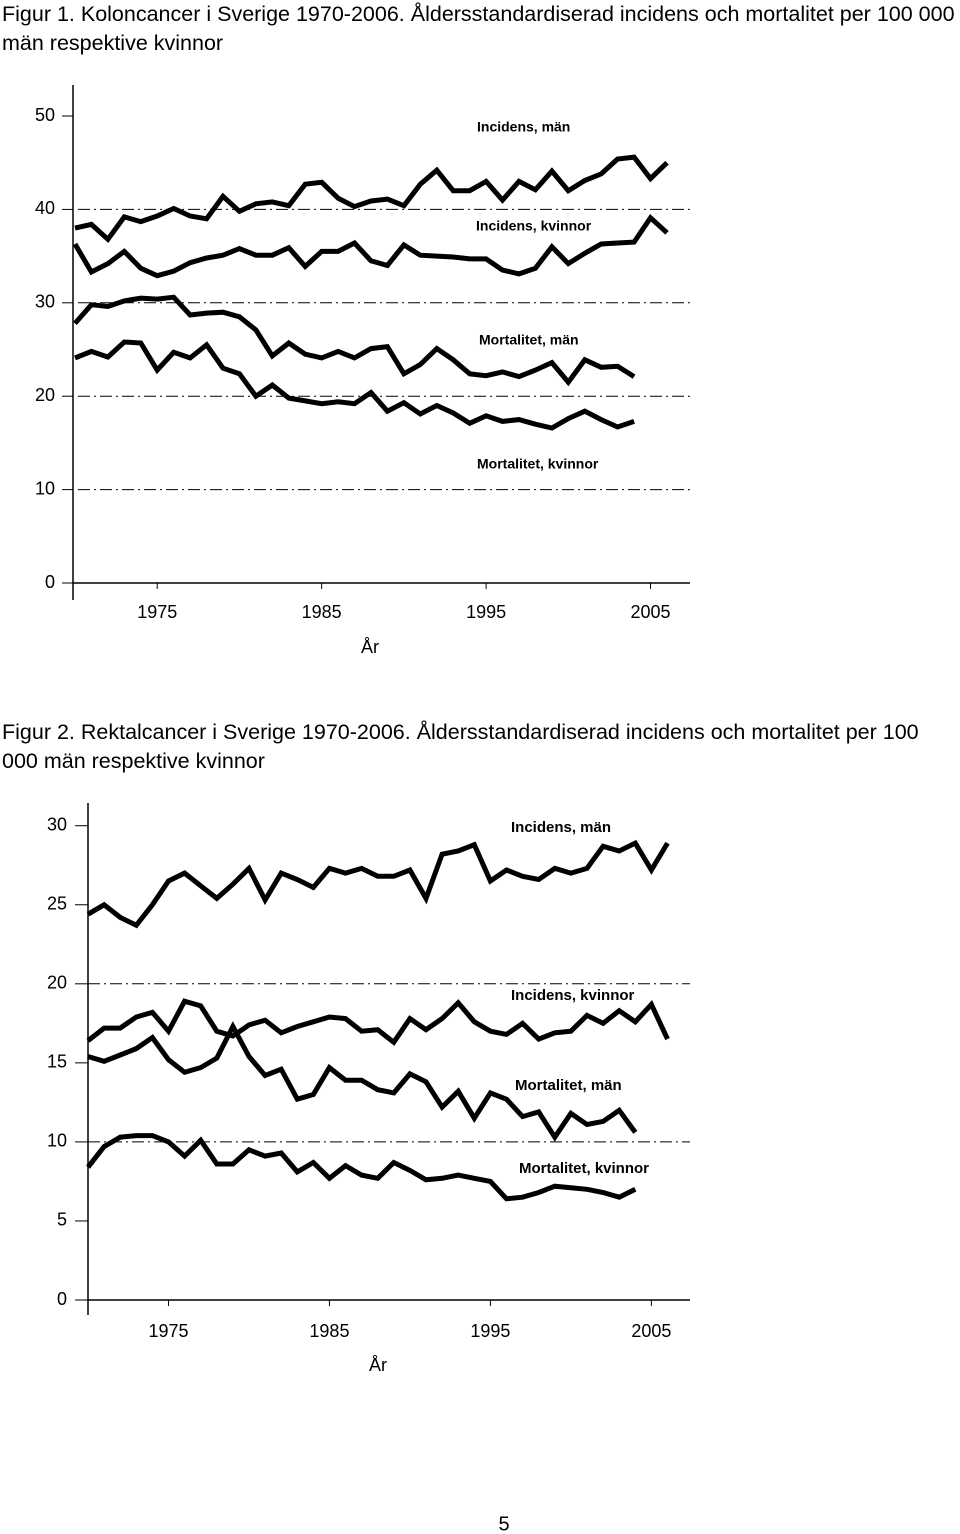 The height and width of the screenshot is (1534, 960). What do you see at coordinates (62, 1220) in the screenshot?
I see `y-tick-label: 5` at bounding box center [62, 1220].